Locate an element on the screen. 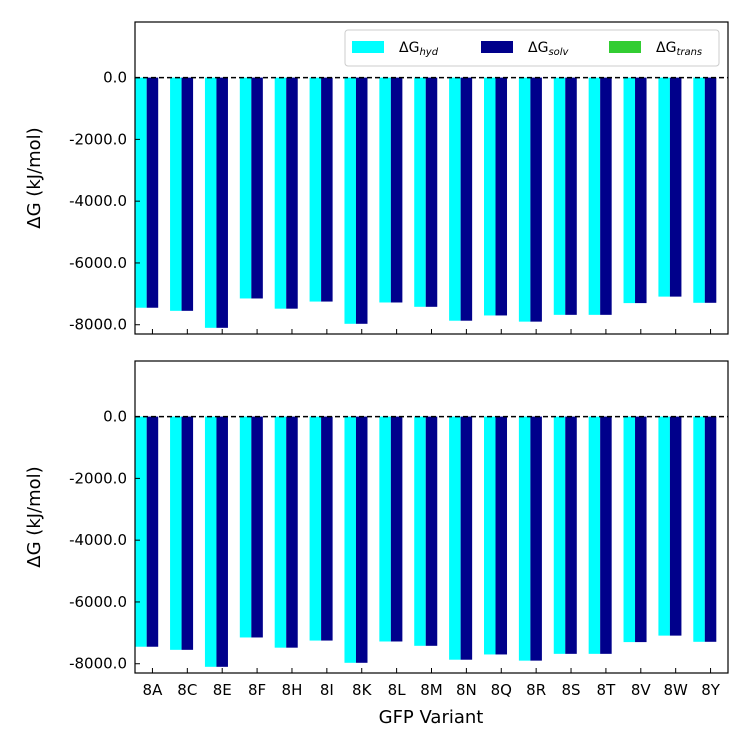 This screenshot has width=750, height=750. x-tick-label-8M: 8M is located at coordinates (431, 690).